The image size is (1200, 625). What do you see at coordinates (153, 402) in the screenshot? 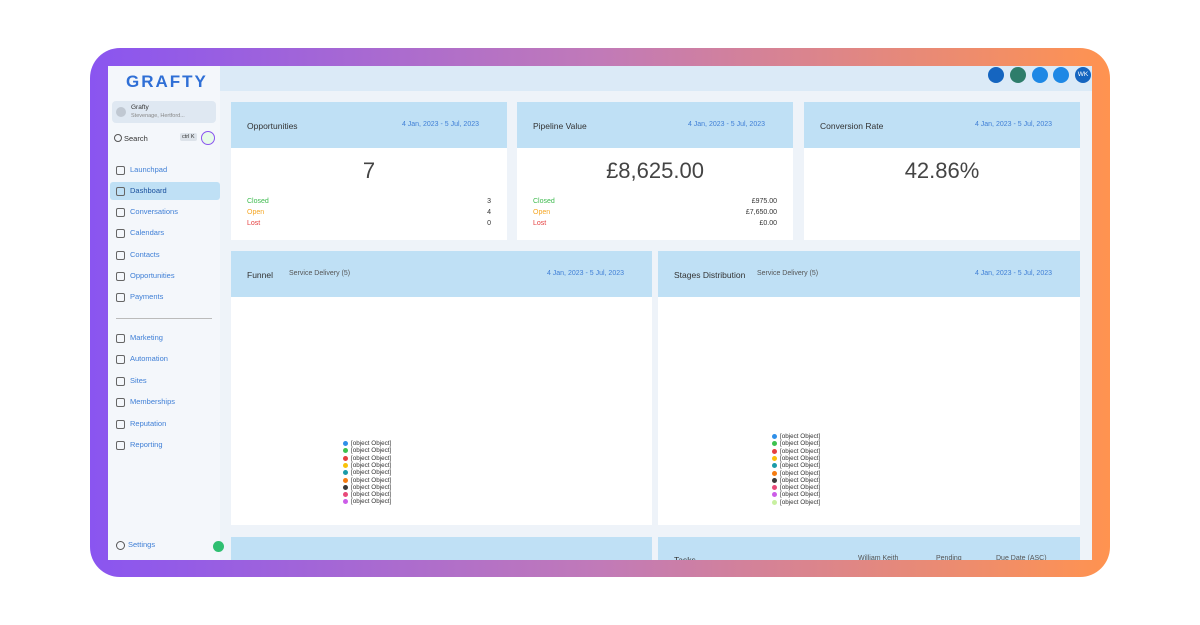
I see `nav-item: Memberships` at bounding box center [153, 402].